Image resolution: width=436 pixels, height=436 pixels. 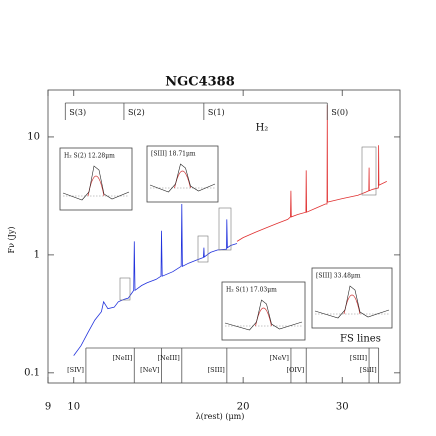 I want to click on h2-label: H₂, so click(x=262, y=128).